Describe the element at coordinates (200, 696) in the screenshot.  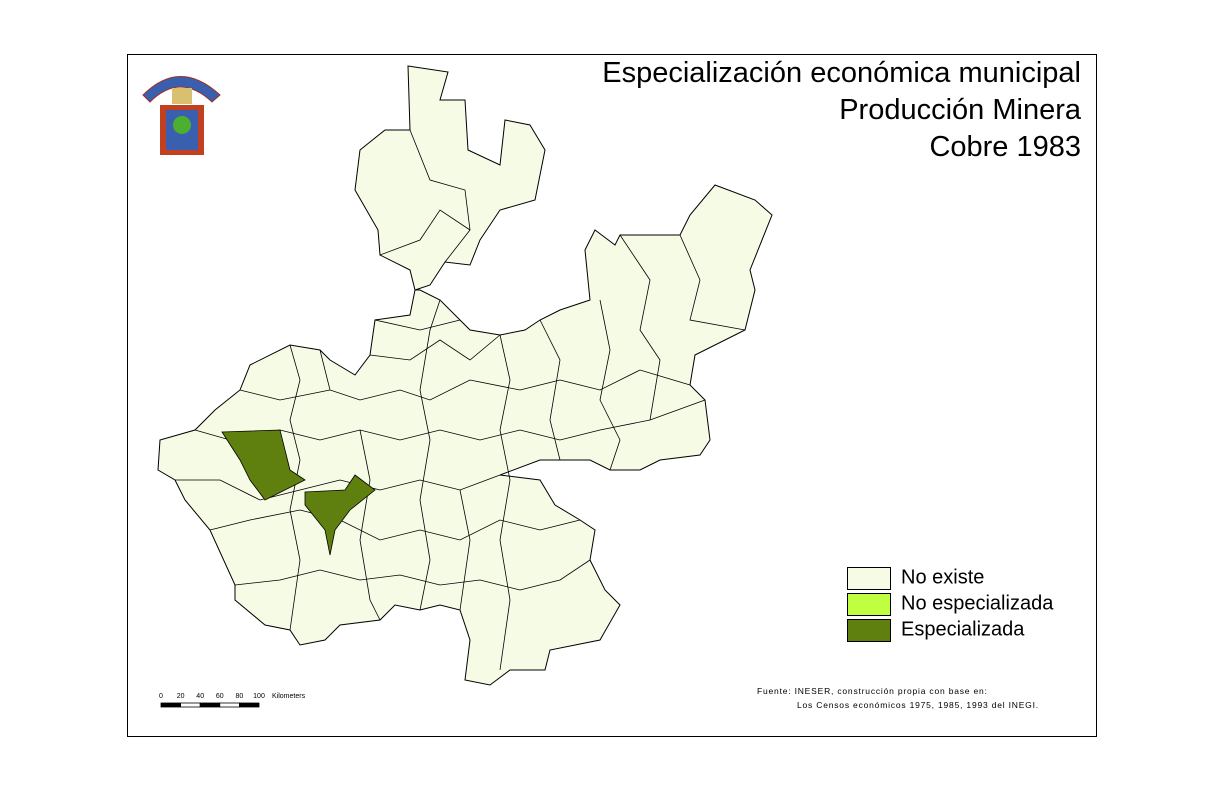
I see `scale-label: 40` at that location.